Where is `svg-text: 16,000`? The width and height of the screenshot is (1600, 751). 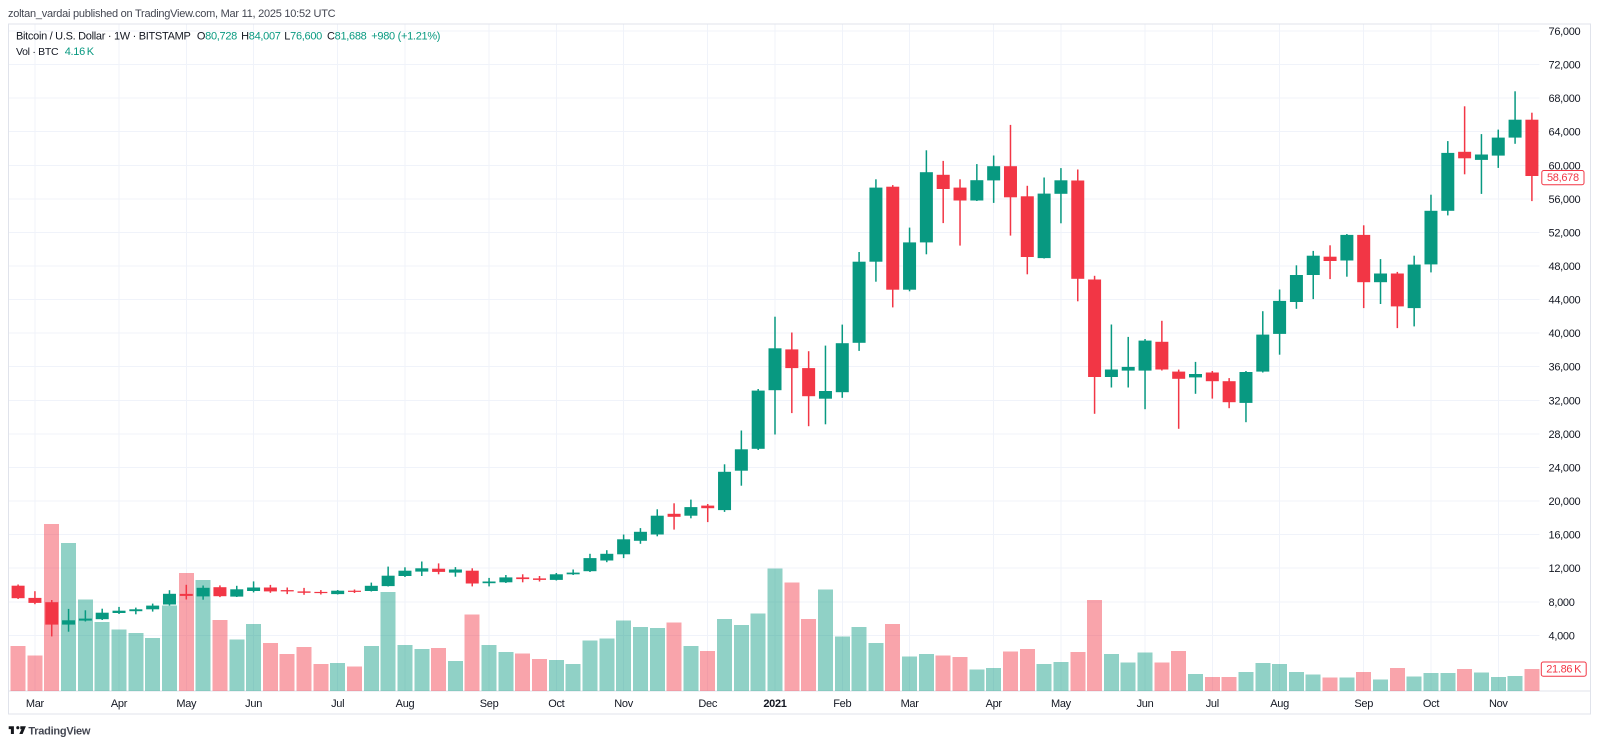
svg-text: 16,000 is located at coordinates (1565, 536).